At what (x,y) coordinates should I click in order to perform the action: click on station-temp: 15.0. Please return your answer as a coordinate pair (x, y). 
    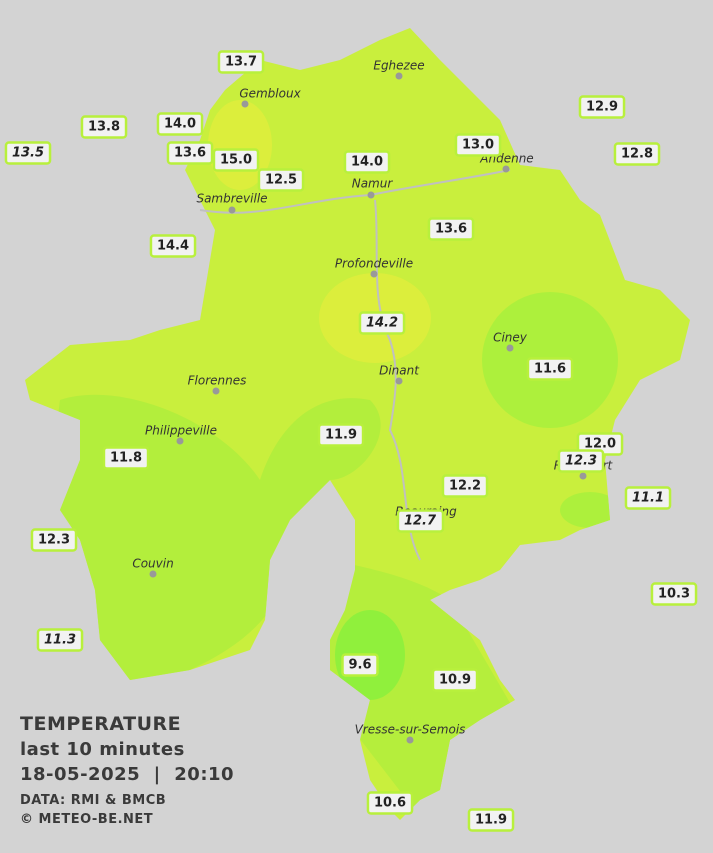
    Looking at the image, I should click on (236, 160).